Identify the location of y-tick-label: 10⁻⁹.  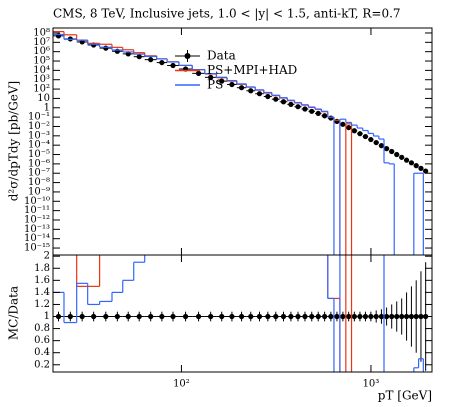
(39, 191).